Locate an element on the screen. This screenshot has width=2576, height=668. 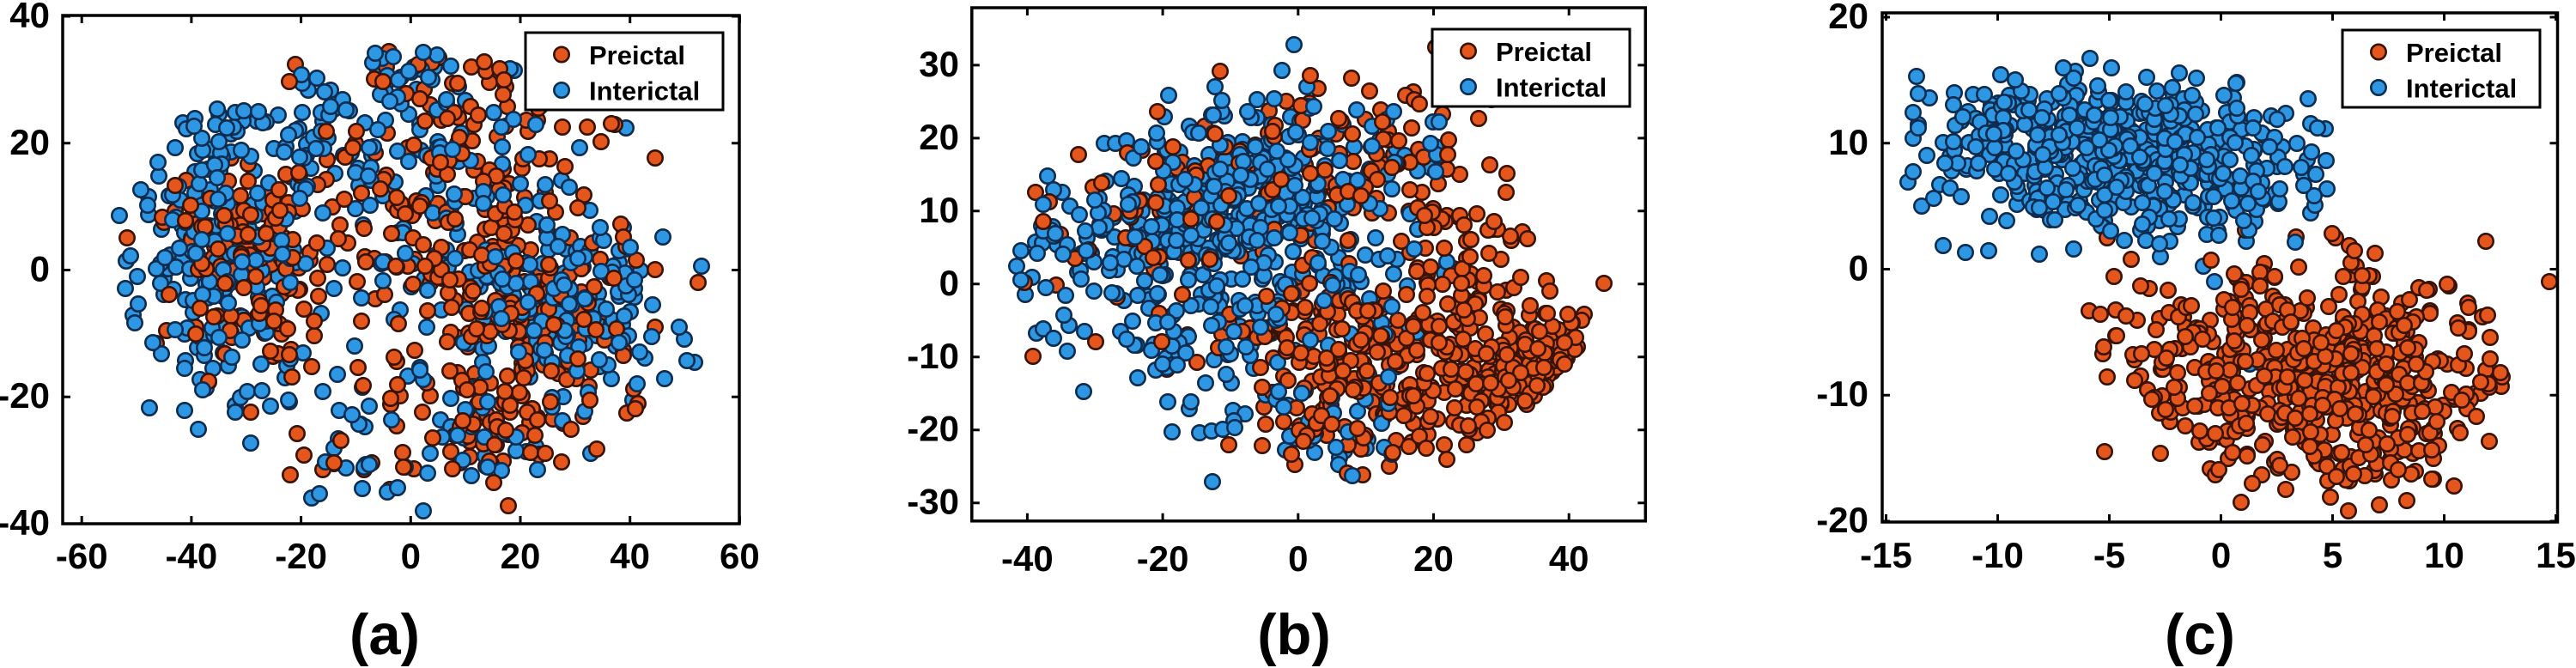
svg-text: 30 is located at coordinates (939, 64).